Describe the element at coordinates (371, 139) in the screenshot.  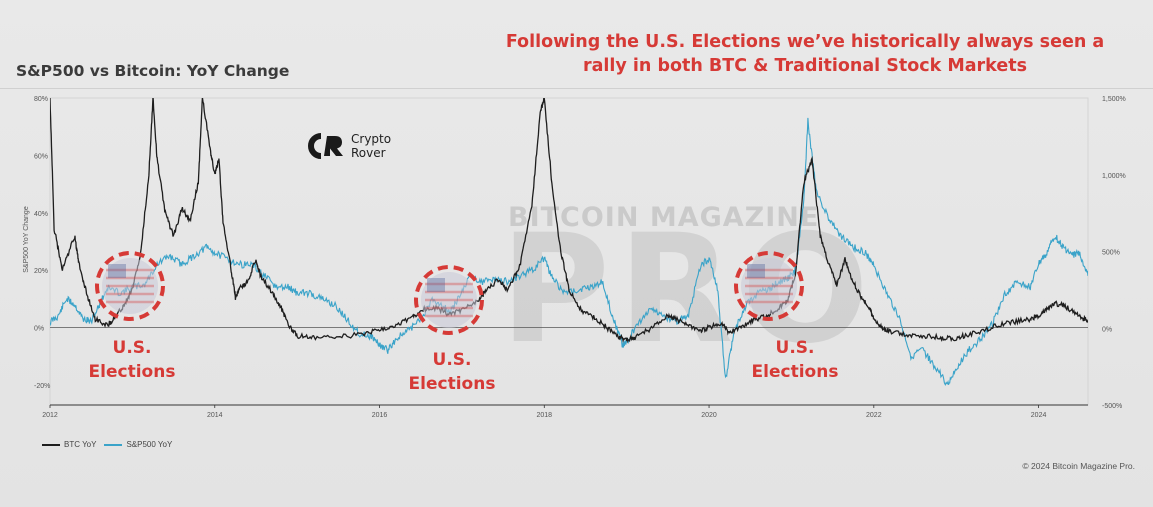
I see `logo-line-1: Crypto` at that location.